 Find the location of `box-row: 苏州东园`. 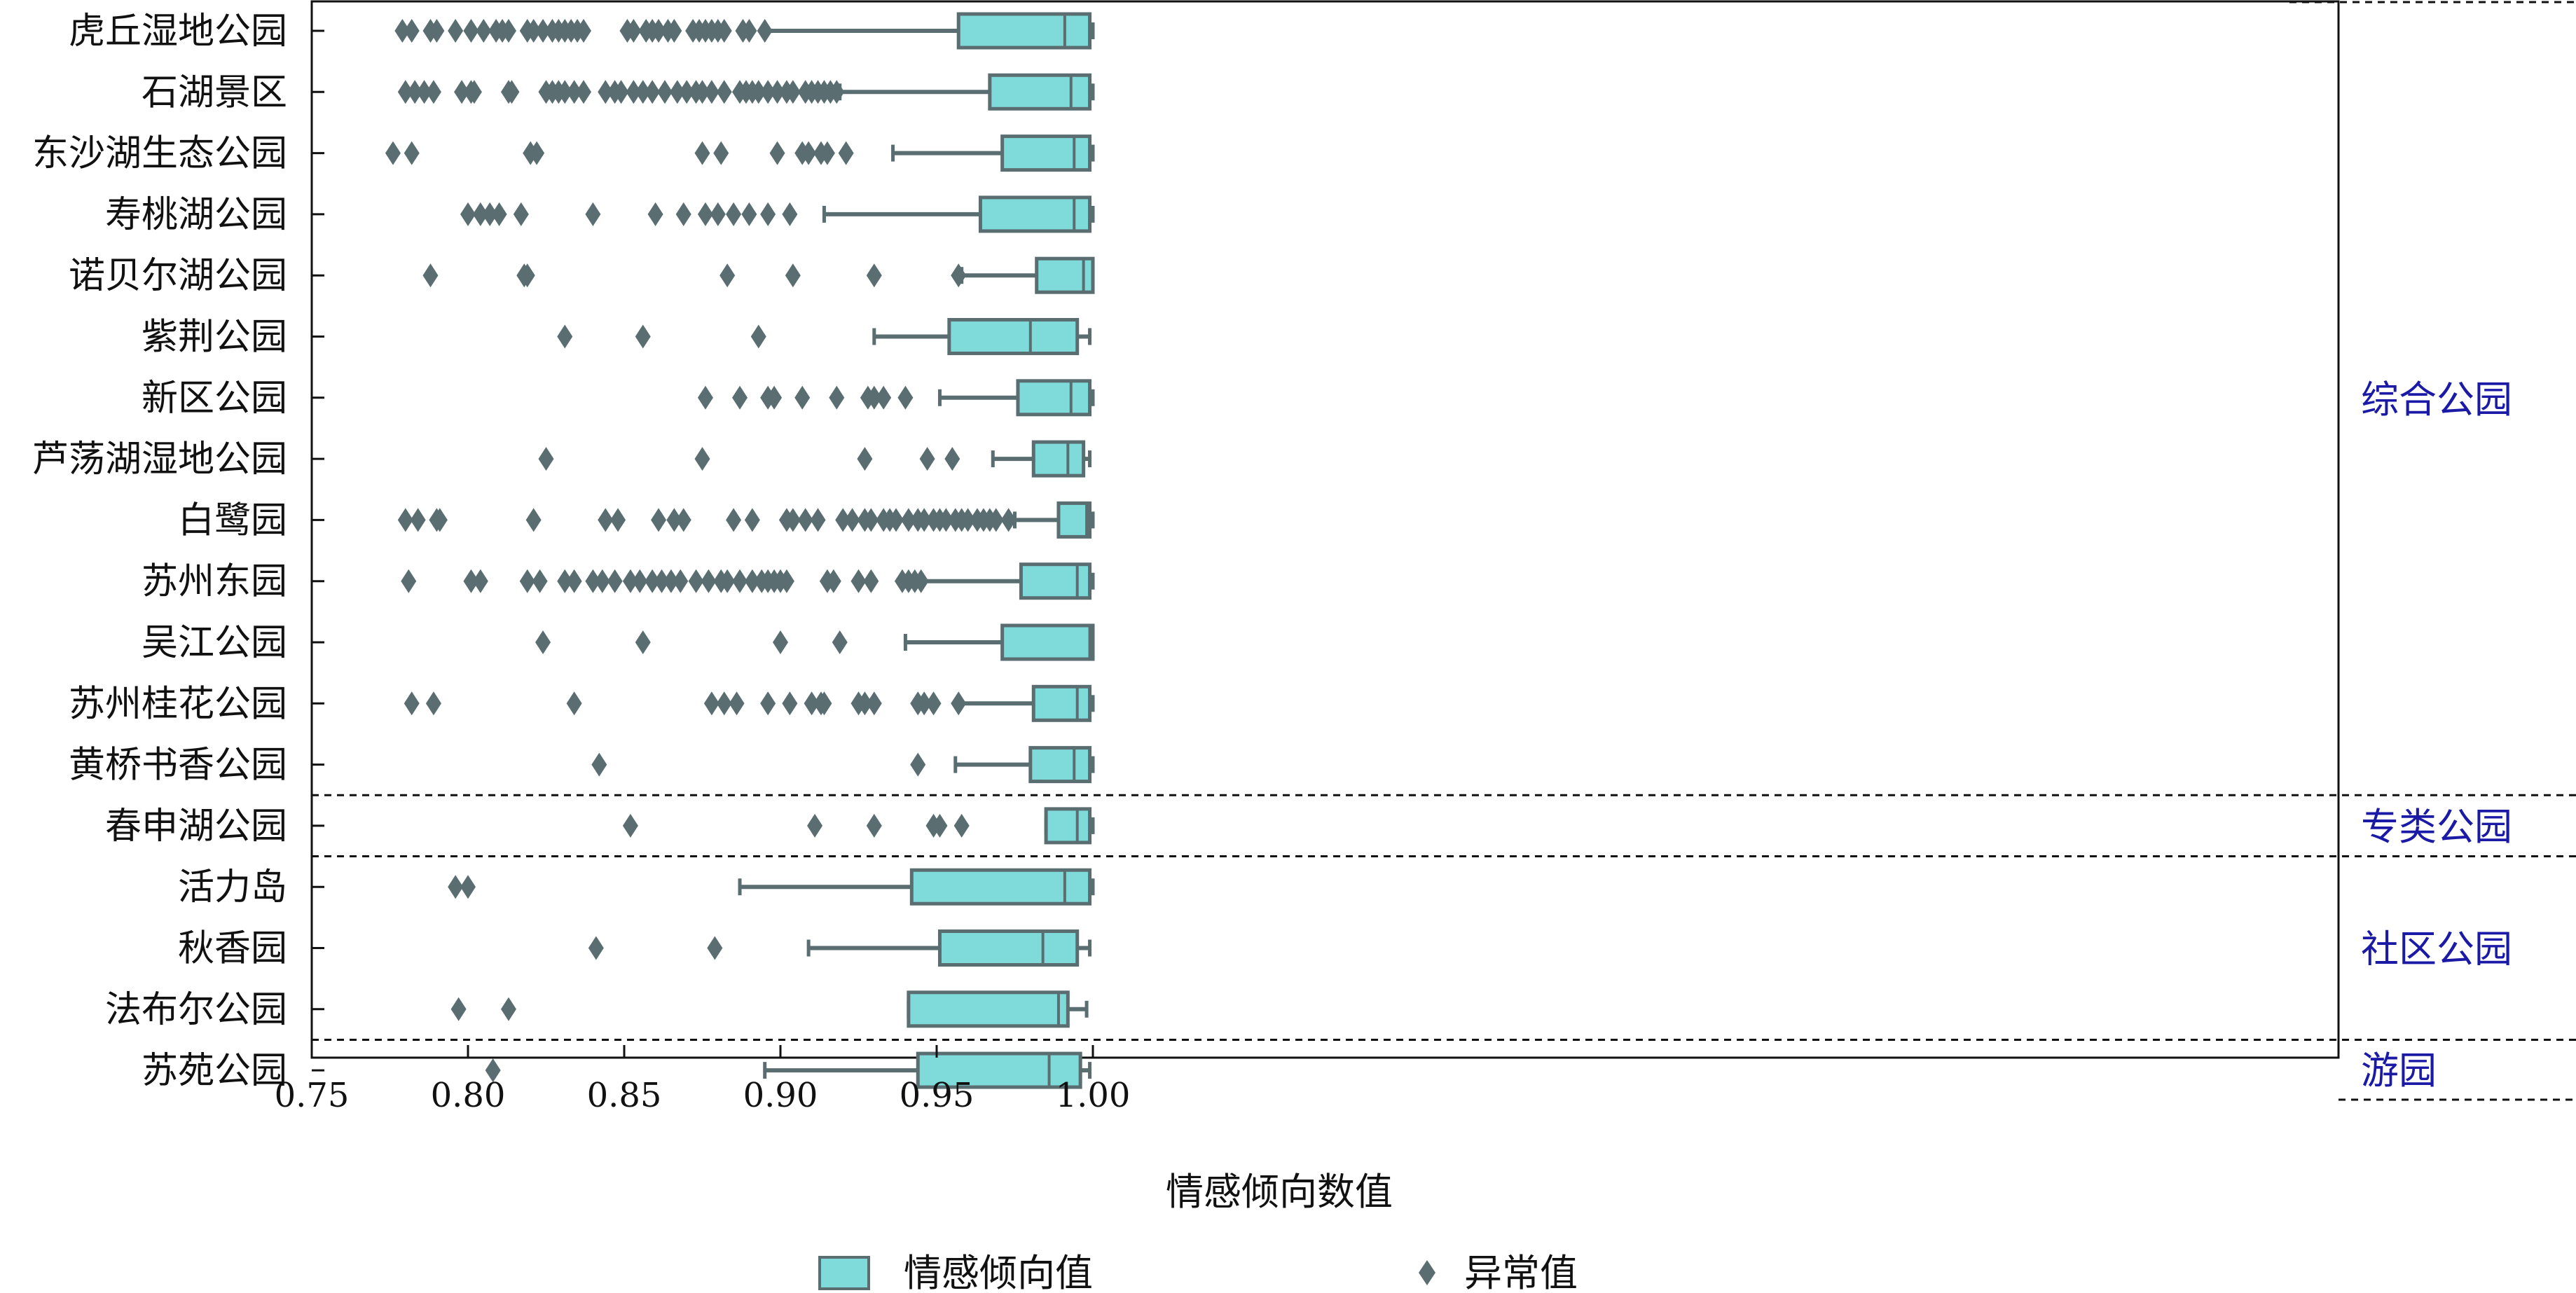

box-row: 苏州东园 is located at coordinates (618, 582).